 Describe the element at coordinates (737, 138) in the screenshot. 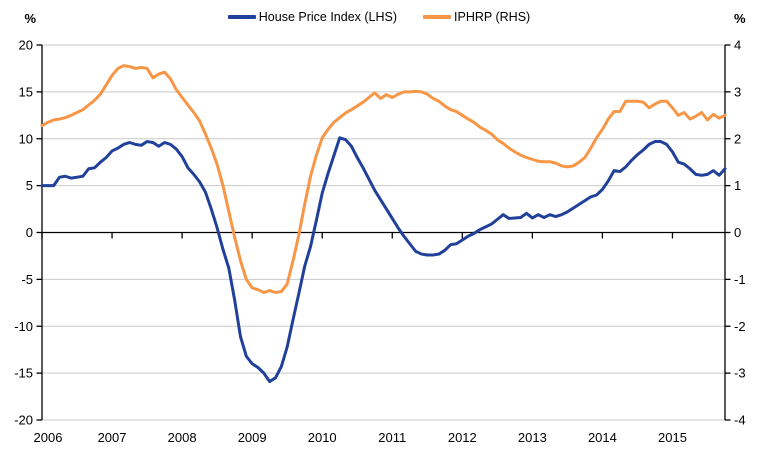

I see `right-tick-label: 2` at that location.